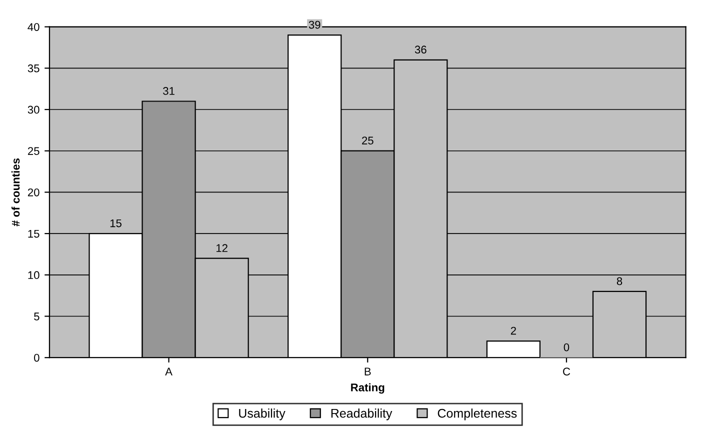  What do you see at coordinates (566, 372) in the screenshot?
I see `x-tick-label: C` at bounding box center [566, 372].